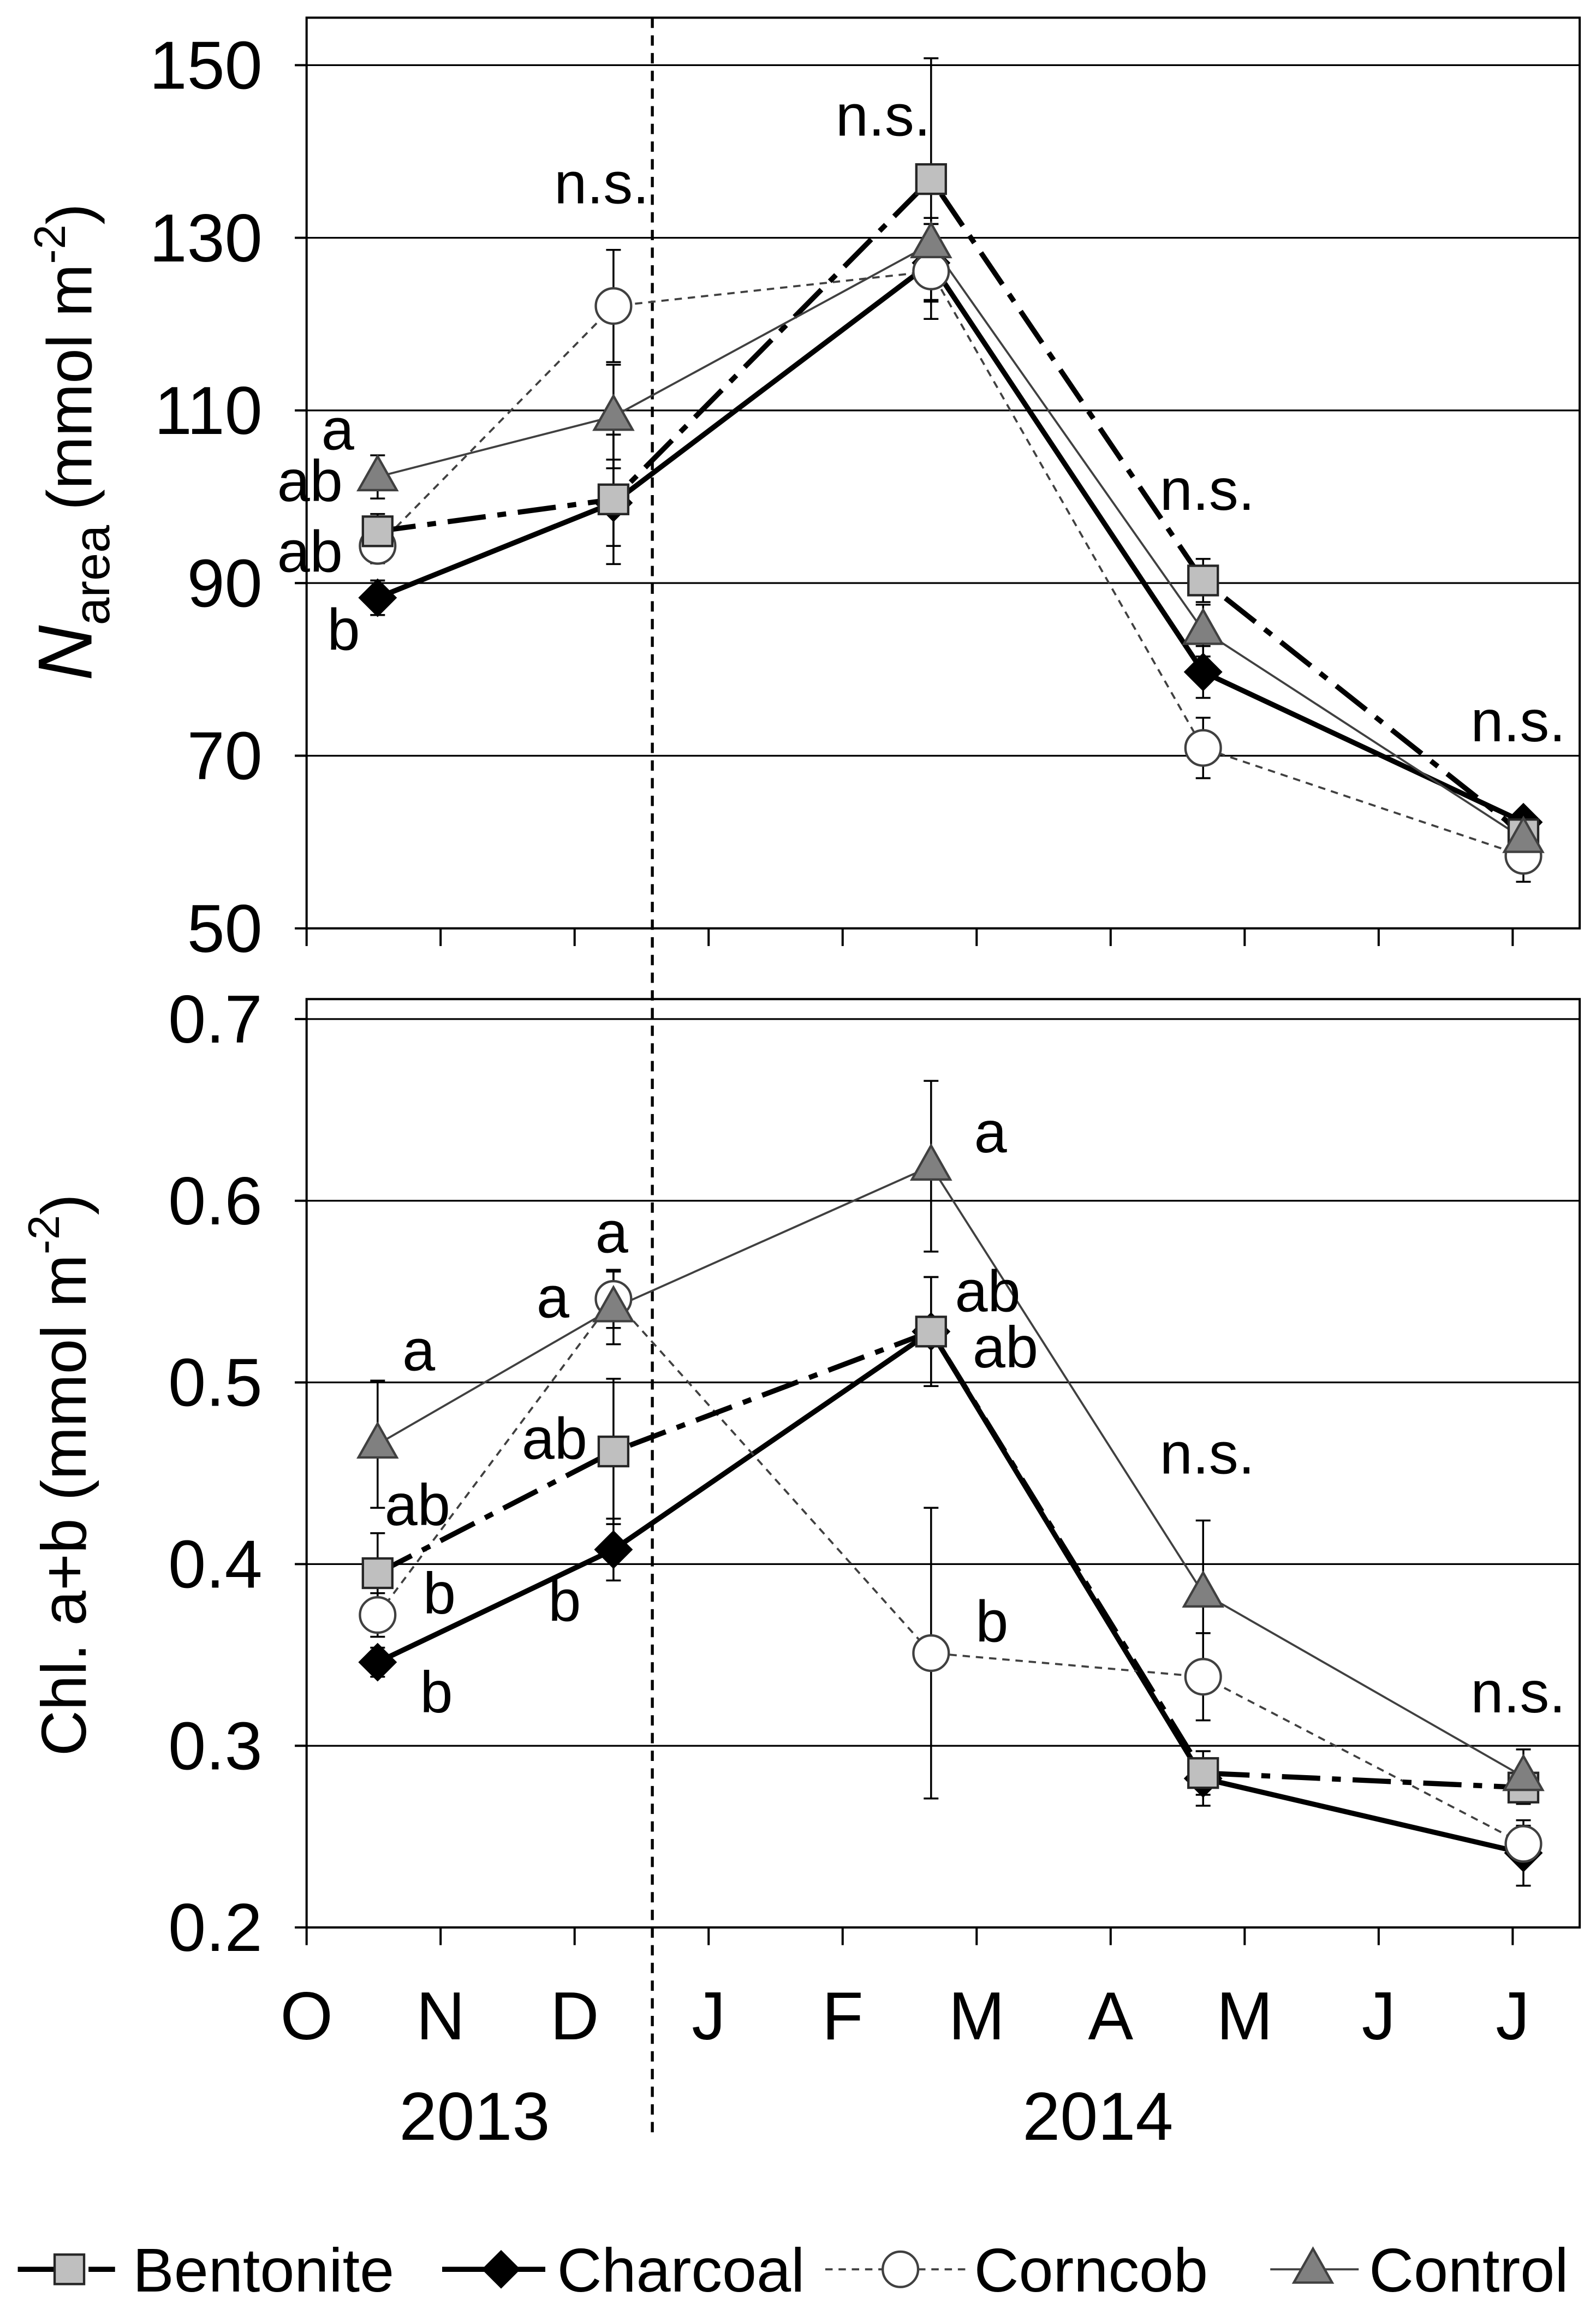  I want to click on legend-label: Corncob, so click(1091, 2271).